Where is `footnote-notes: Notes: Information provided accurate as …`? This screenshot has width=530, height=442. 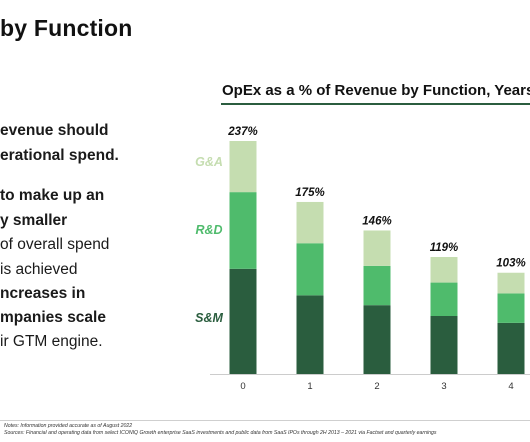
footnote-notes: Notes: Information provided accurate as … is located at coordinates (68, 426).